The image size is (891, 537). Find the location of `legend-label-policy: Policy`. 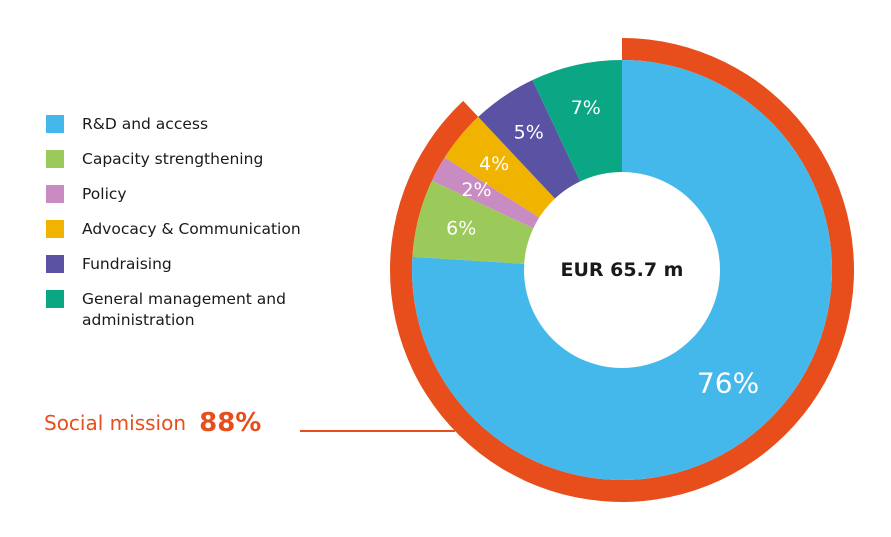

legend-label-policy: Policy is located at coordinates (104, 194).